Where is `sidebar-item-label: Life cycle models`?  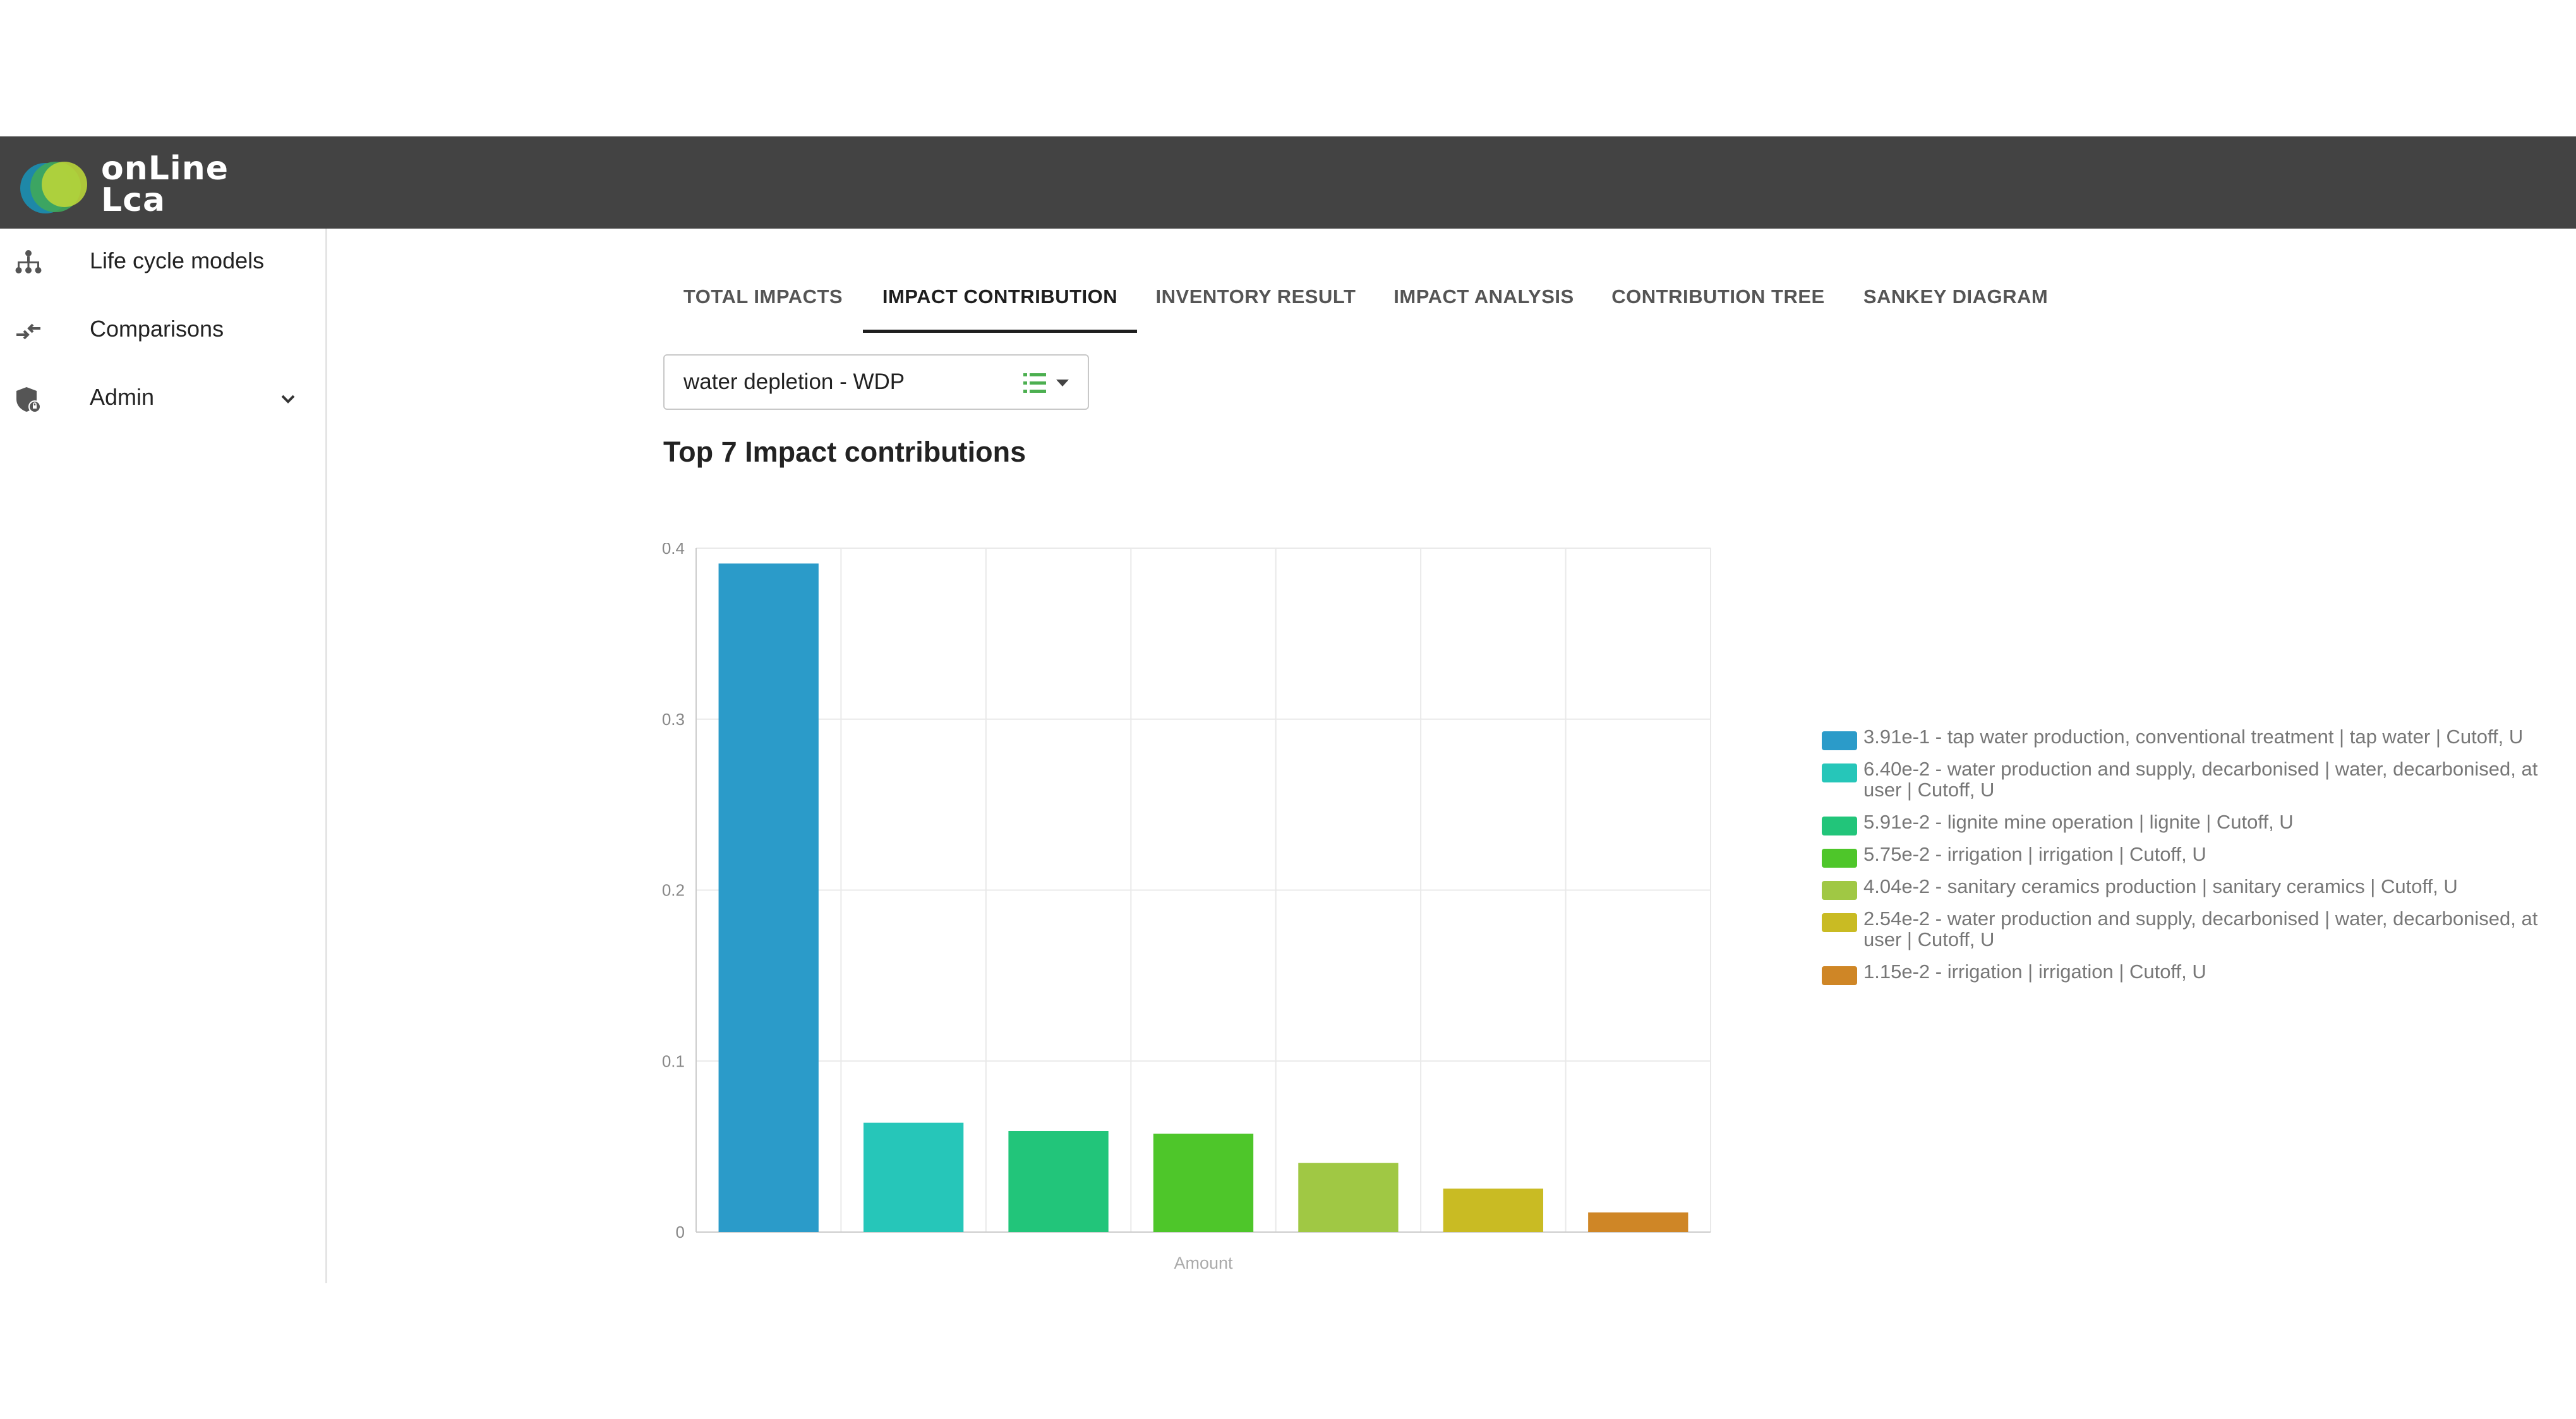 sidebar-item-label: Life cycle models is located at coordinates (177, 260).